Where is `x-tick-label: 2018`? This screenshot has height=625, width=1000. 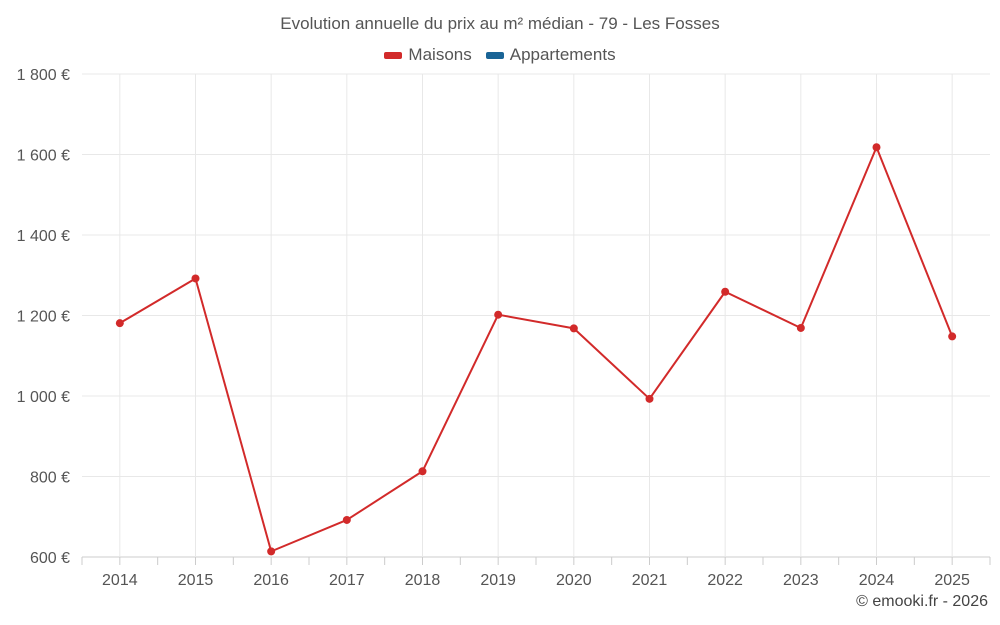 x-tick-label: 2018 is located at coordinates (423, 580).